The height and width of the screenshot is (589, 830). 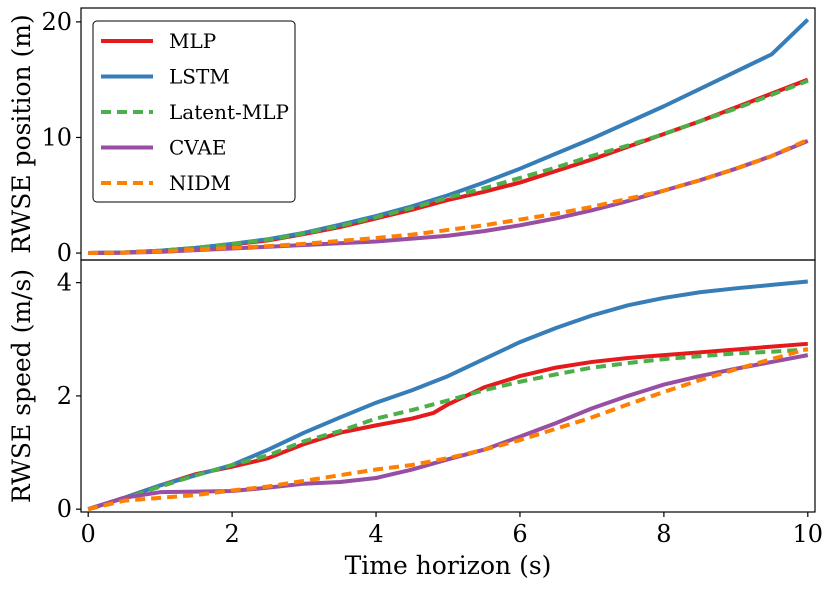 I want to click on x-tick-label: 0, so click(x=88, y=534).